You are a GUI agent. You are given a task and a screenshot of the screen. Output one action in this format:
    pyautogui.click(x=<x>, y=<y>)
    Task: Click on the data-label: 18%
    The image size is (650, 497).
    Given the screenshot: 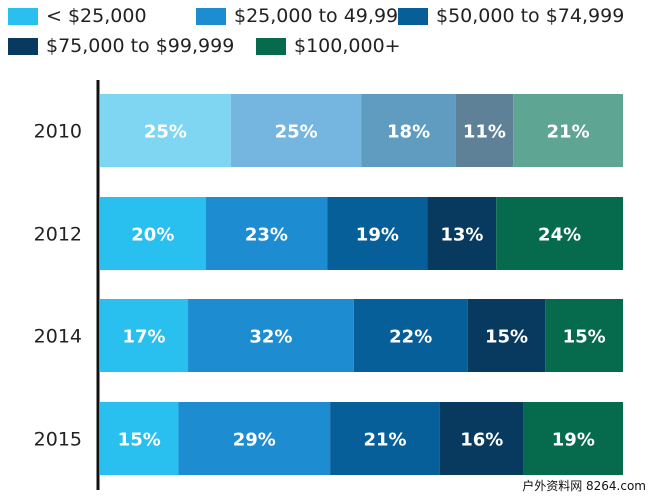 What is the action you would take?
    pyautogui.click(x=408, y=132)
    